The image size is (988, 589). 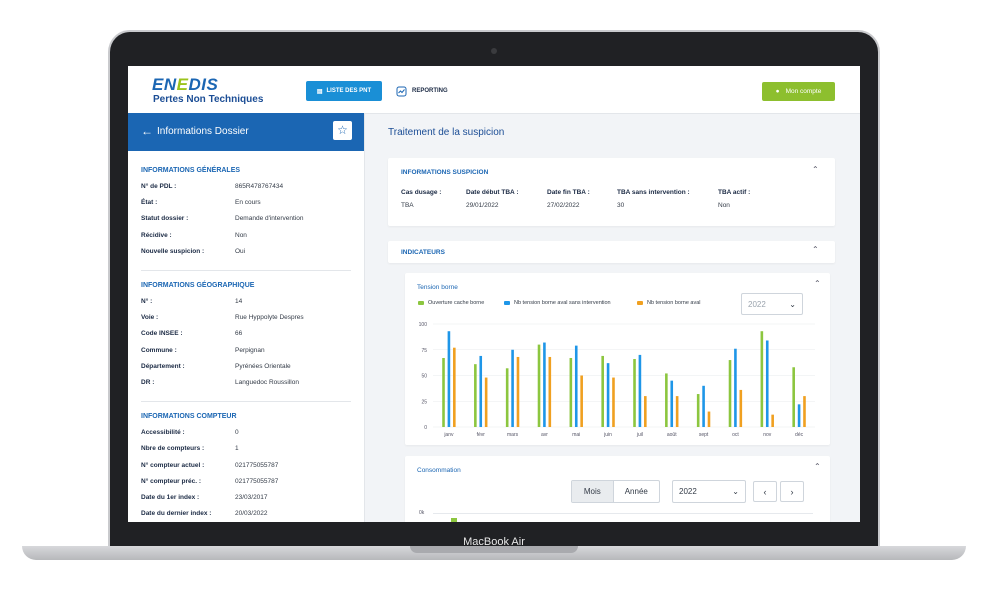 I want to click on legend-item: Ouverture cache borne, so click(x=451, y=303).